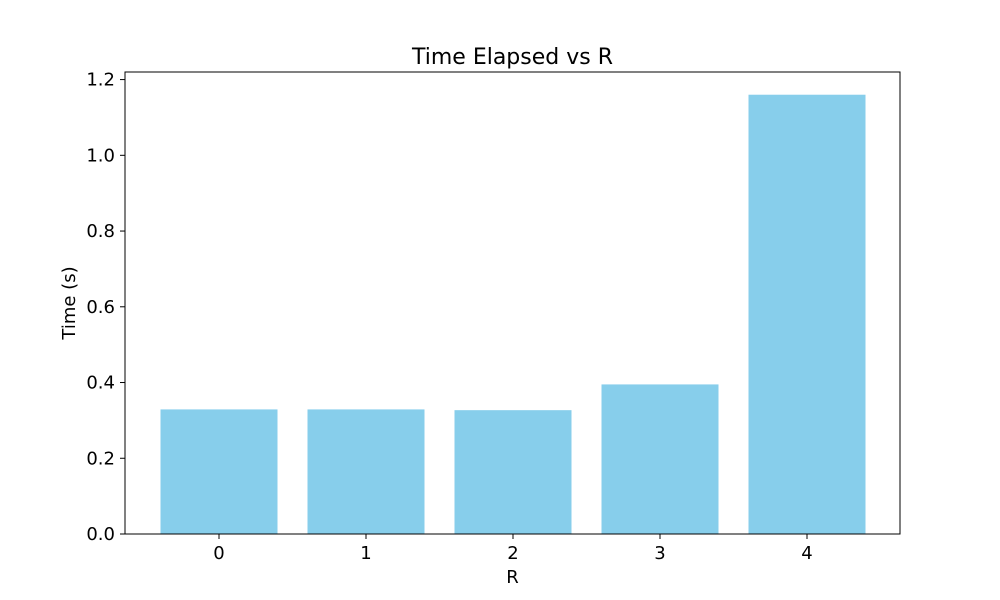 This screenshot has width=1000, height=600. I want to click on x-axis-ticks: 0 1 2 3 4, so click(513, 549).